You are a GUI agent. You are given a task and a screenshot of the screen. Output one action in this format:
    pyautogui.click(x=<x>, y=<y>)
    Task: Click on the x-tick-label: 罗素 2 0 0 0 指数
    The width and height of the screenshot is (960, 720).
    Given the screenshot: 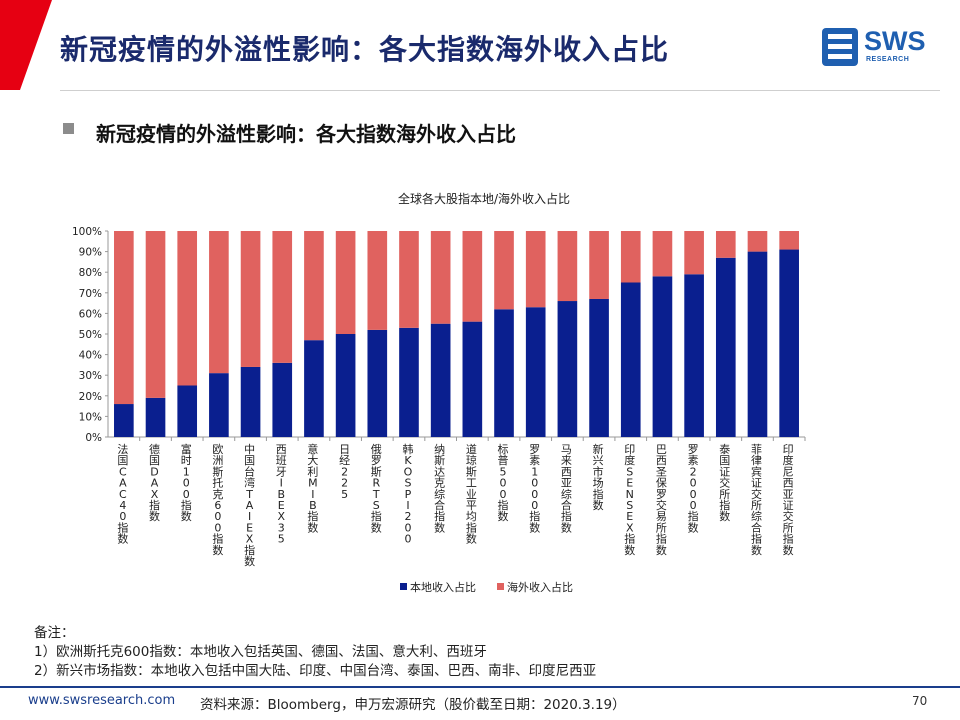 What is the action you would take?
    pyautogui.click(x=693, y=488)
    